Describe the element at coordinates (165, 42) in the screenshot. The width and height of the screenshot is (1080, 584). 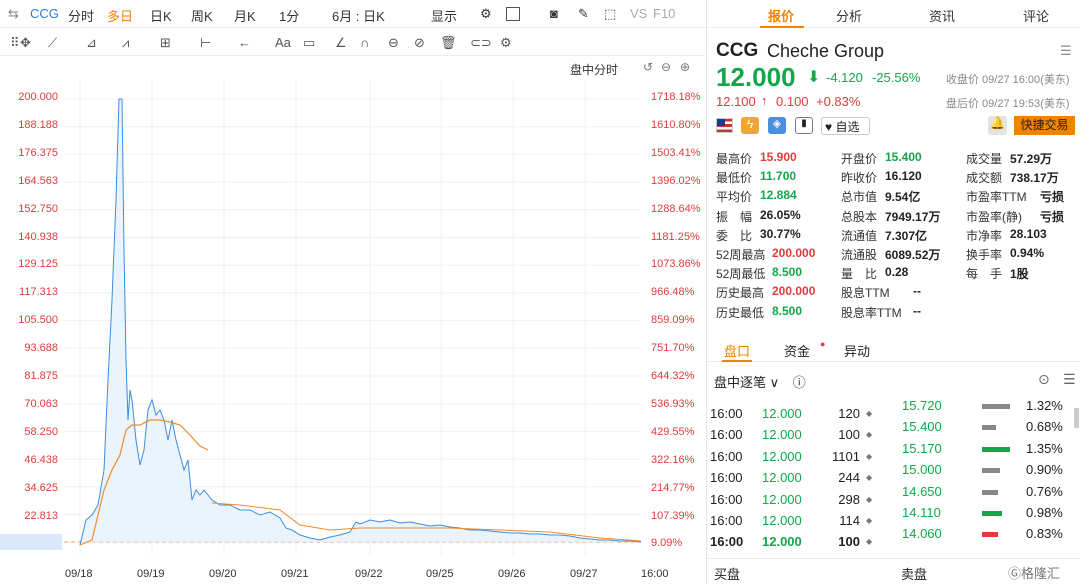
I see `fib-tool-icon: ⊞` at that location.